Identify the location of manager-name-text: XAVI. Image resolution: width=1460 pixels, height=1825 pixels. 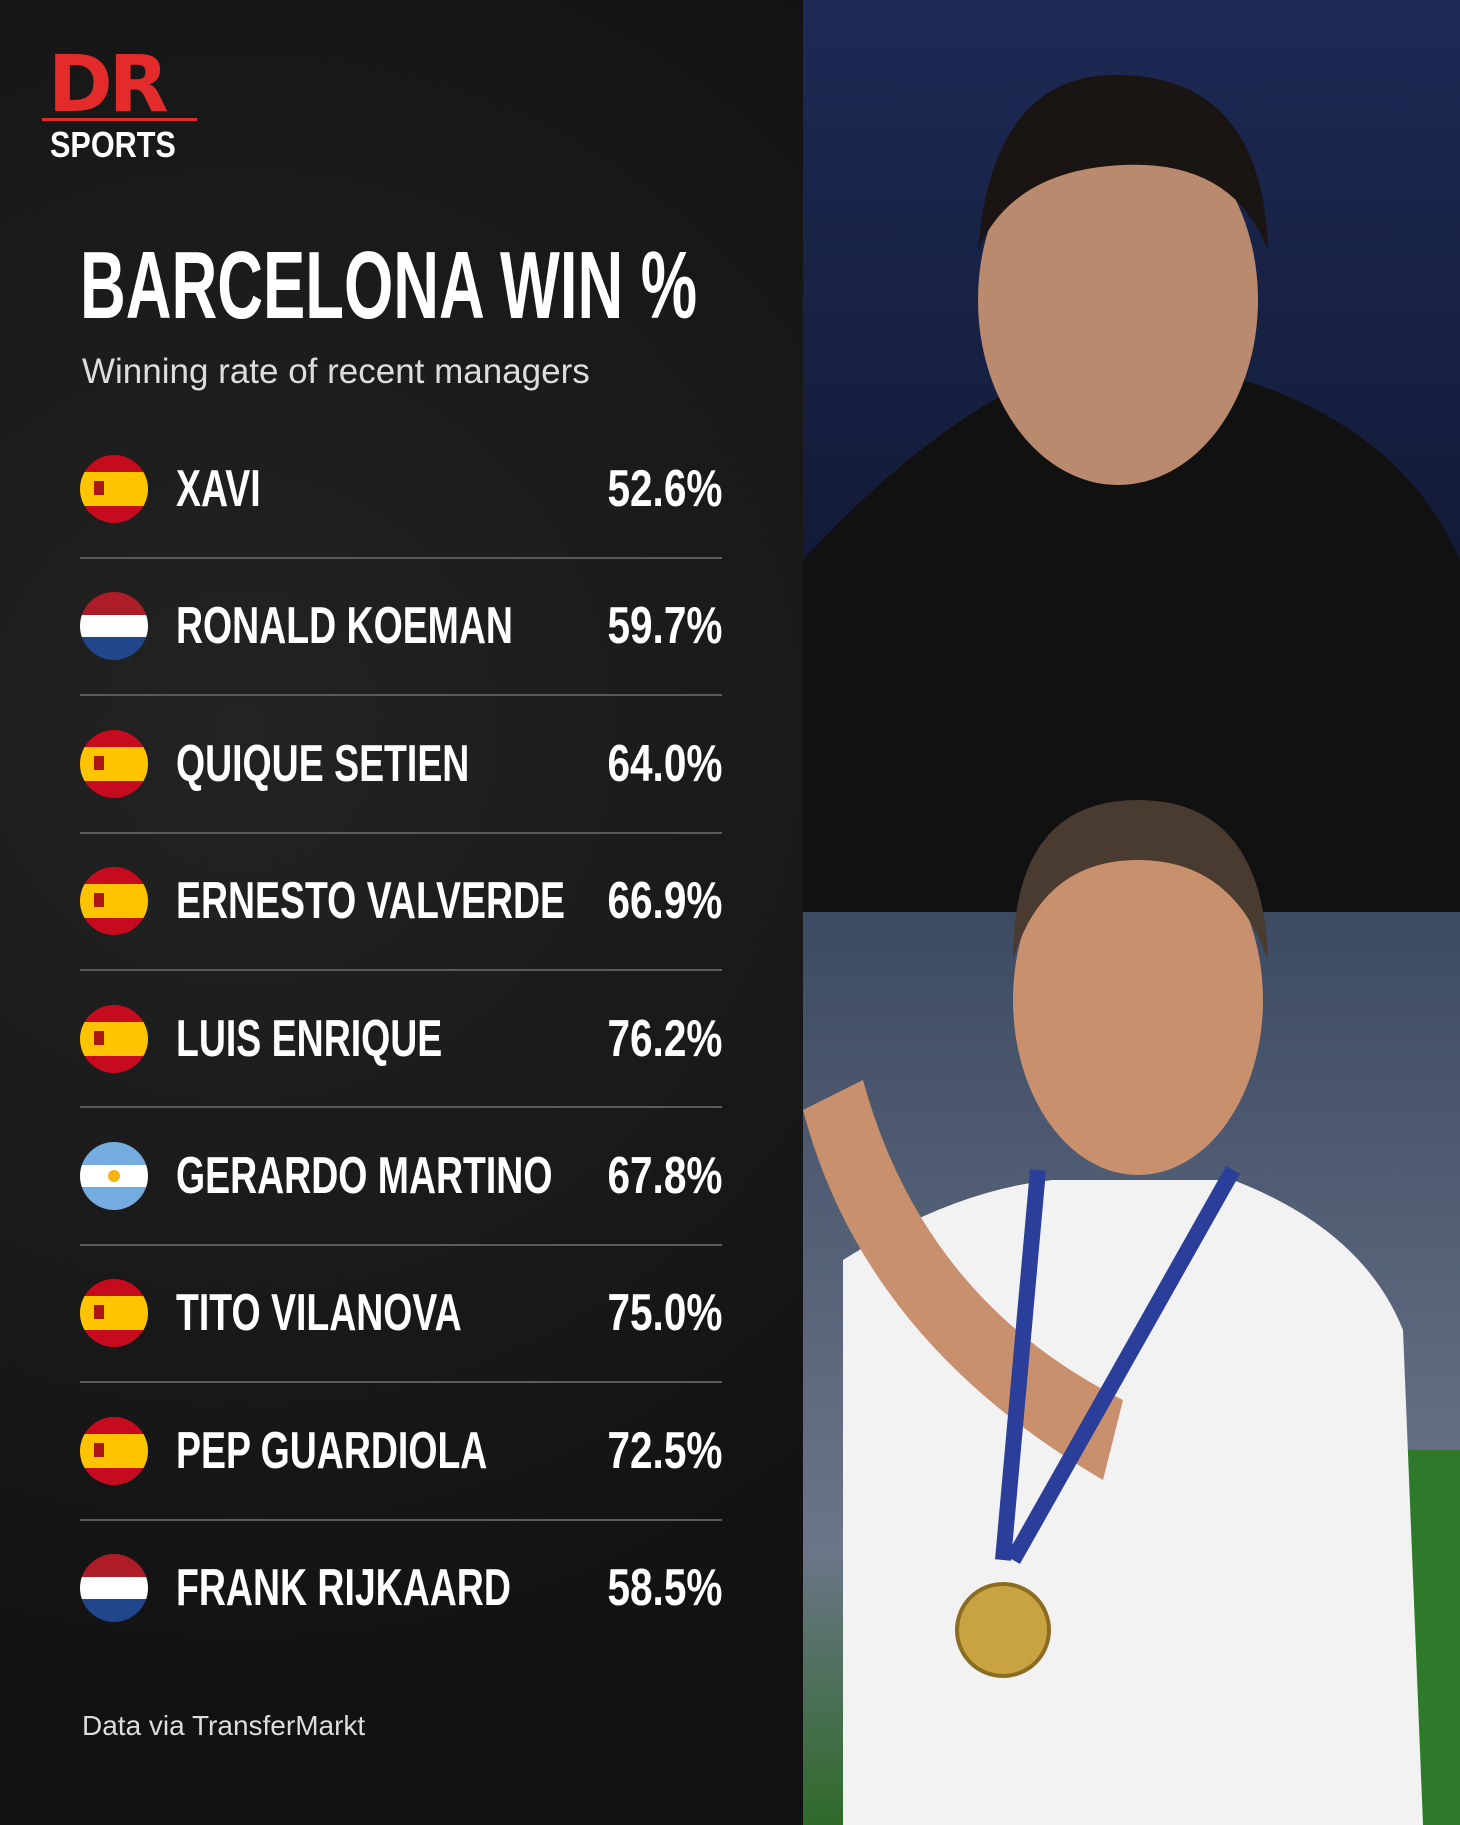
(218, 489).